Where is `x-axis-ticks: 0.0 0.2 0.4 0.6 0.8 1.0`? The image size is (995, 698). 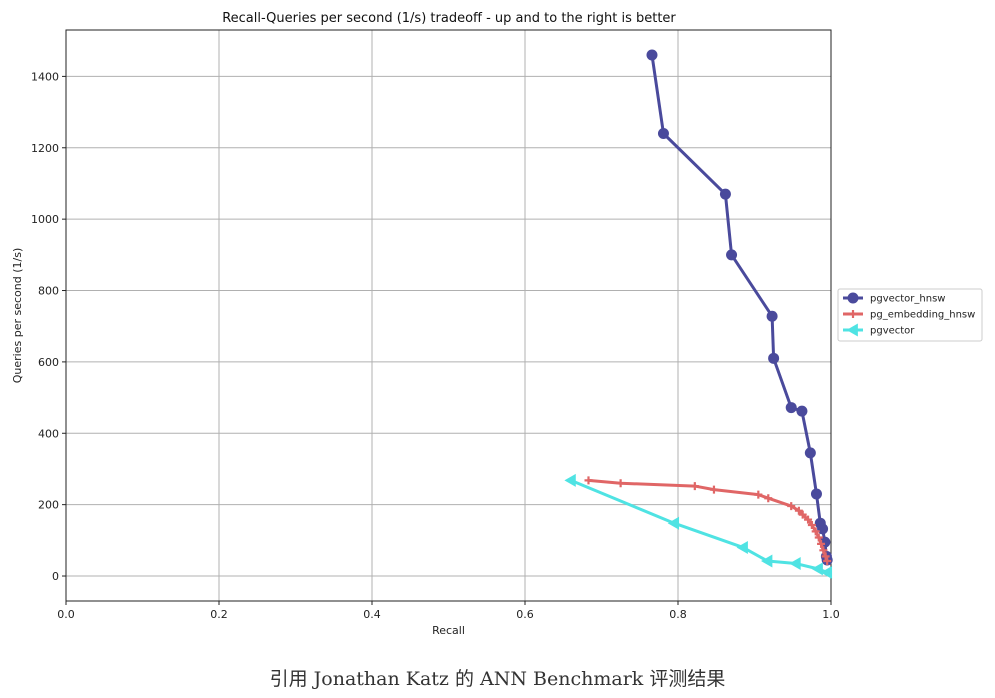
x-axis-ticks: 0.0 0.2 0.4 0.6 0.8 1.0 is located at coordinates (448, 611).